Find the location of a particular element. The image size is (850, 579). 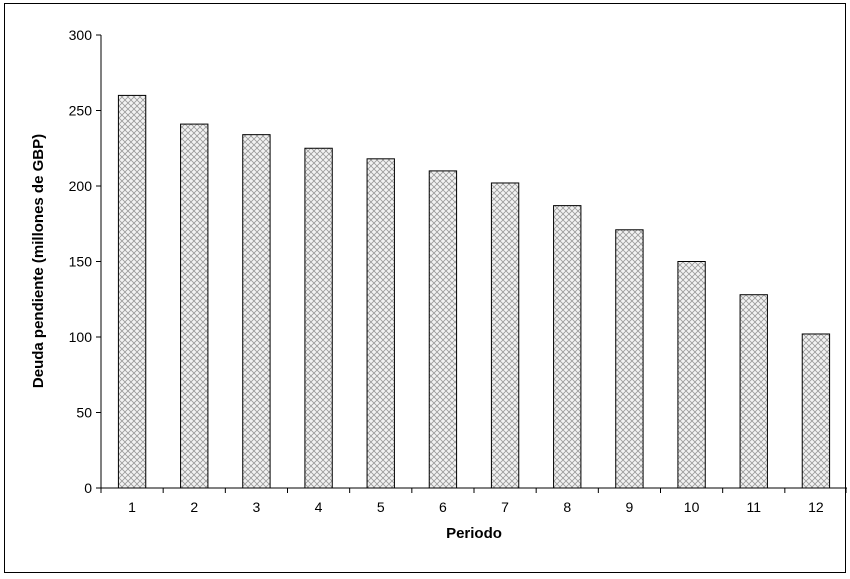

x-tick-label-10: 10 is located at coordinates (692, 507).